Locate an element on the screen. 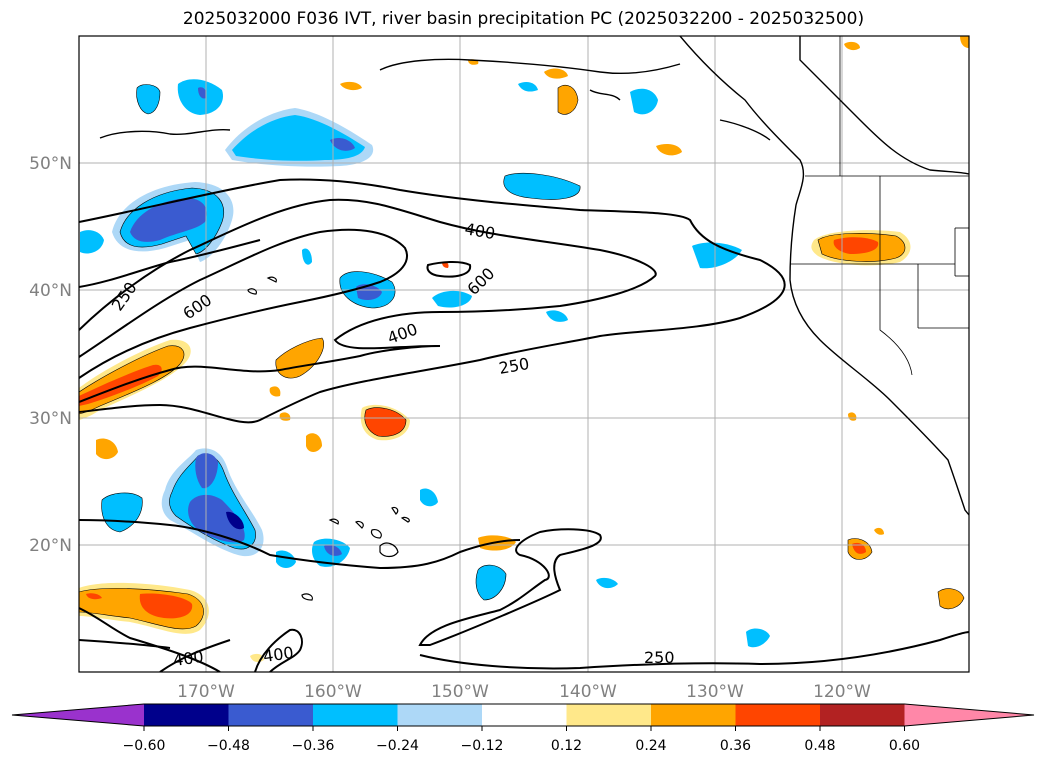 Image resolution: width=1047 pixels, height=765 pixels. hawaiian-islands is located at coordinates (328, 438).